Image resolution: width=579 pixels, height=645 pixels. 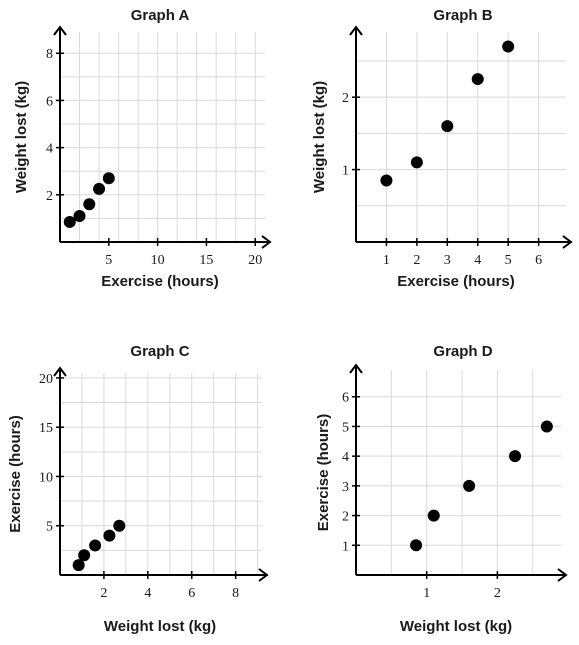 What do you see at coordinates (49, 54) in the screenshot?
I see `y-tick-label: 8` at bounding box center [49, 54].